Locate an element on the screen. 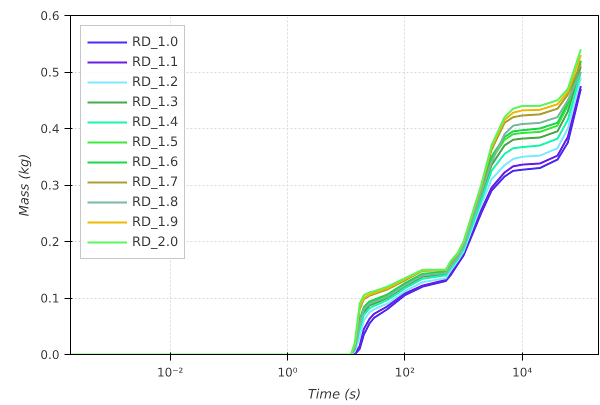 The height and width of the screenshot is (405, 600). x-tick-label: 10⁻² is located at coordinates (170, 373).